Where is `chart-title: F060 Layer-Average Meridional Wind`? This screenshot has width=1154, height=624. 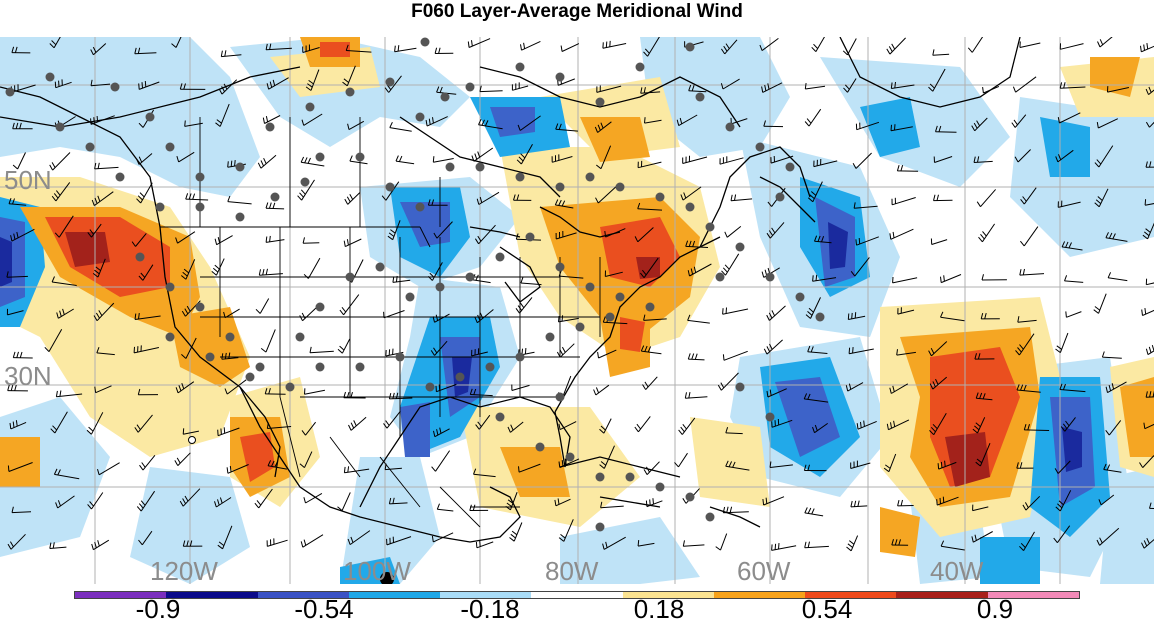 chart-title: F060 Layer-Average Meridional Wind is located at coordinates (577, 14).